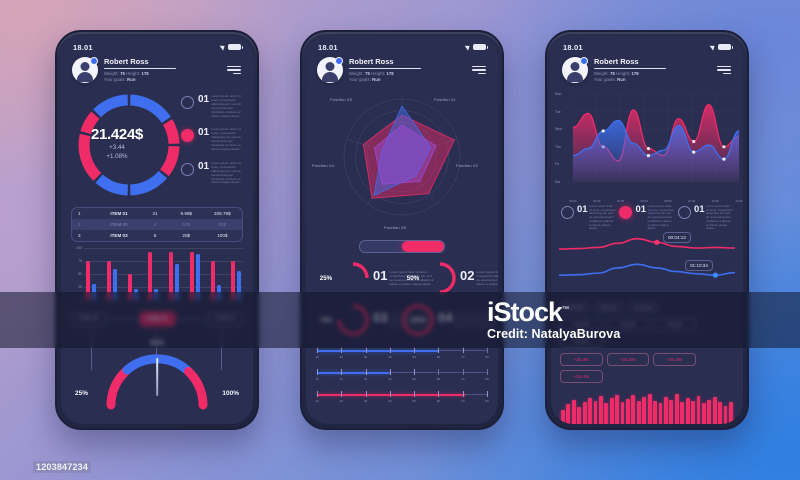  What do you see at coordinates (467, 165) in the screenshot?
I see `radar-label-position-02: Position 02` at bounding box center [467, 165].